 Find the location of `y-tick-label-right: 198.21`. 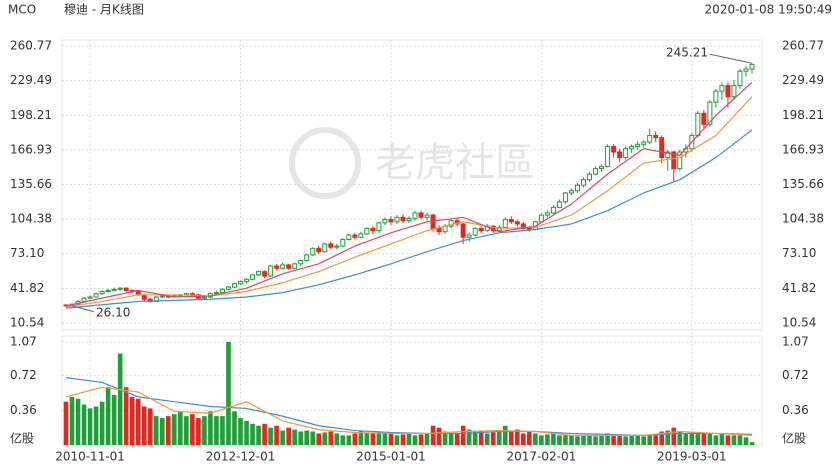

y-tick-label-right: 198.21 is located at coordinates (803, 115).